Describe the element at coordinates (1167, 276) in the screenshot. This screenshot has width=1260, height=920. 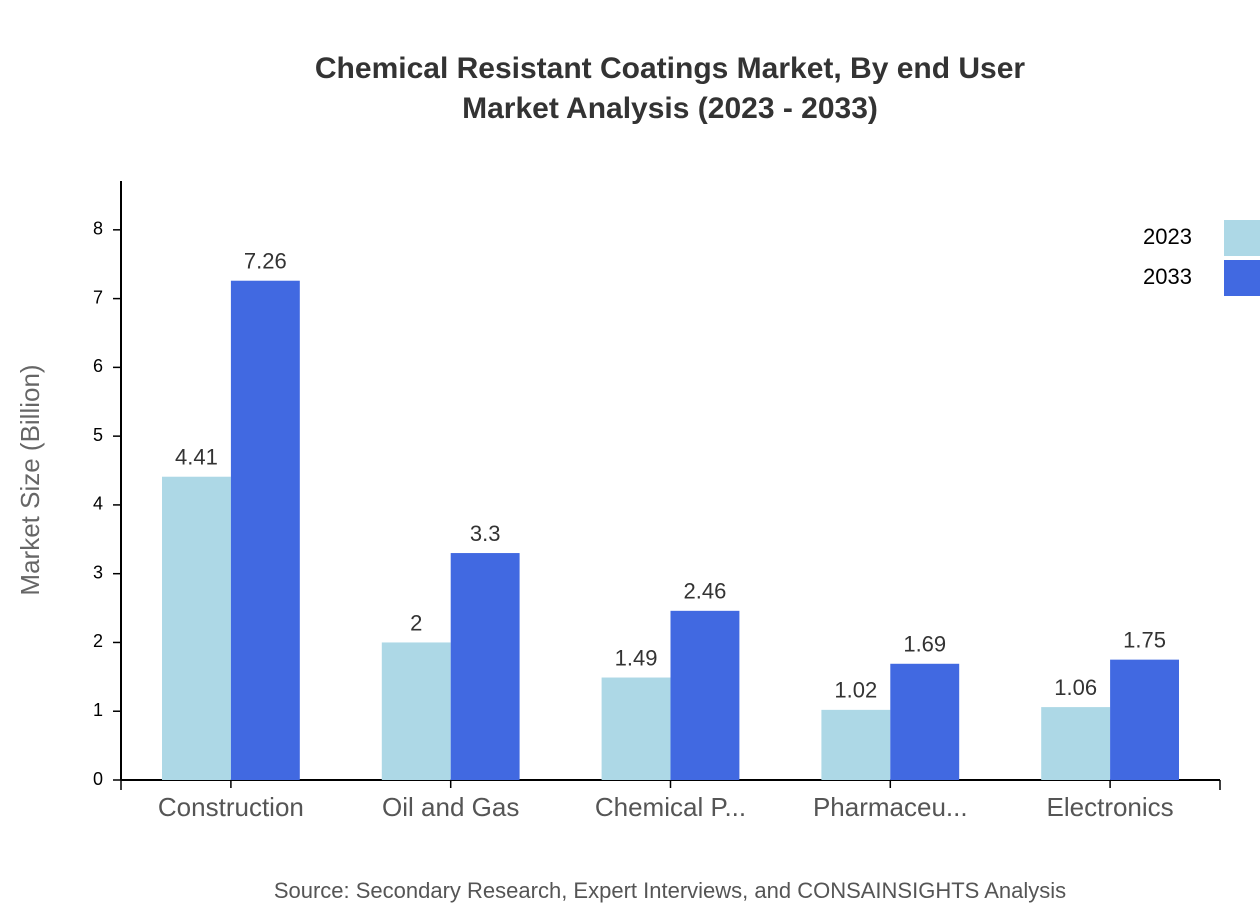
I see `legend-label: 2033` at that location.